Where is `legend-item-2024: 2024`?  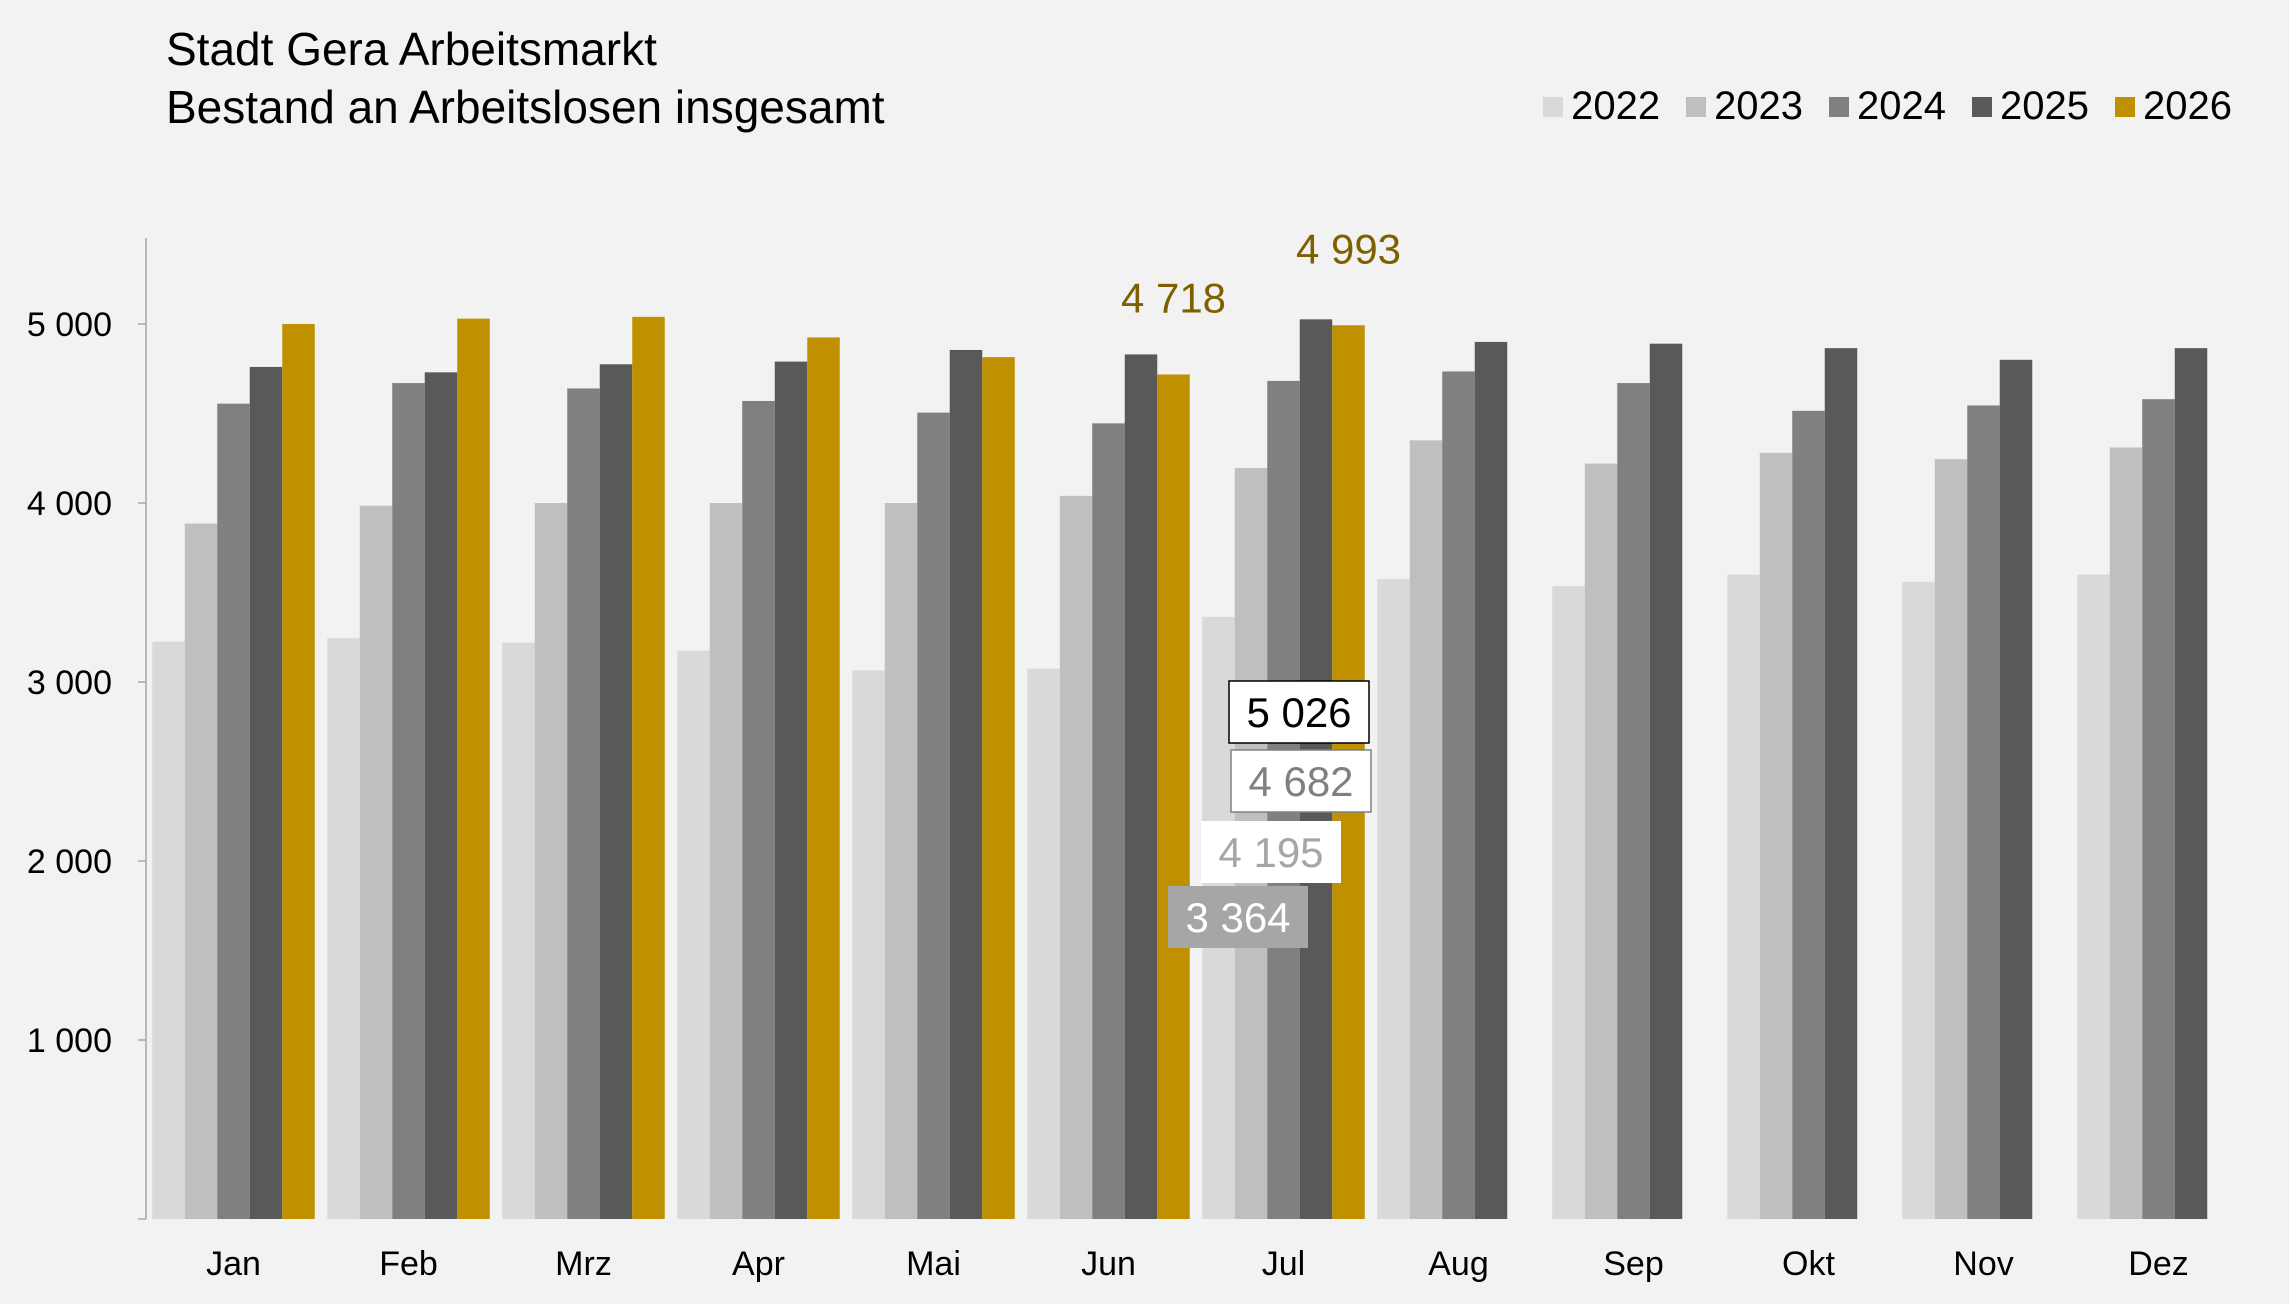
legend-item-2024: 2024 is located at coordinates (1887, 106).